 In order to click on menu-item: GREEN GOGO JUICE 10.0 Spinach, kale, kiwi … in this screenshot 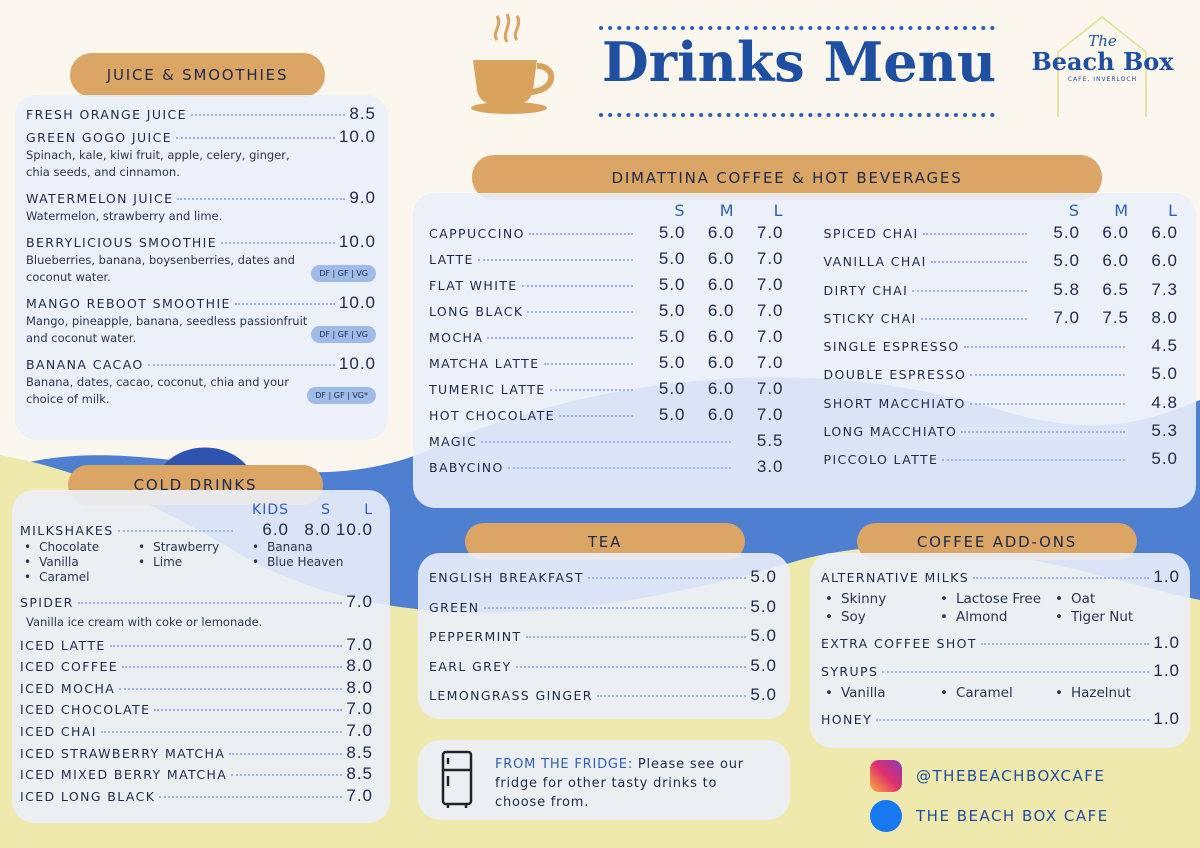, I will do `click(201, 154)`.